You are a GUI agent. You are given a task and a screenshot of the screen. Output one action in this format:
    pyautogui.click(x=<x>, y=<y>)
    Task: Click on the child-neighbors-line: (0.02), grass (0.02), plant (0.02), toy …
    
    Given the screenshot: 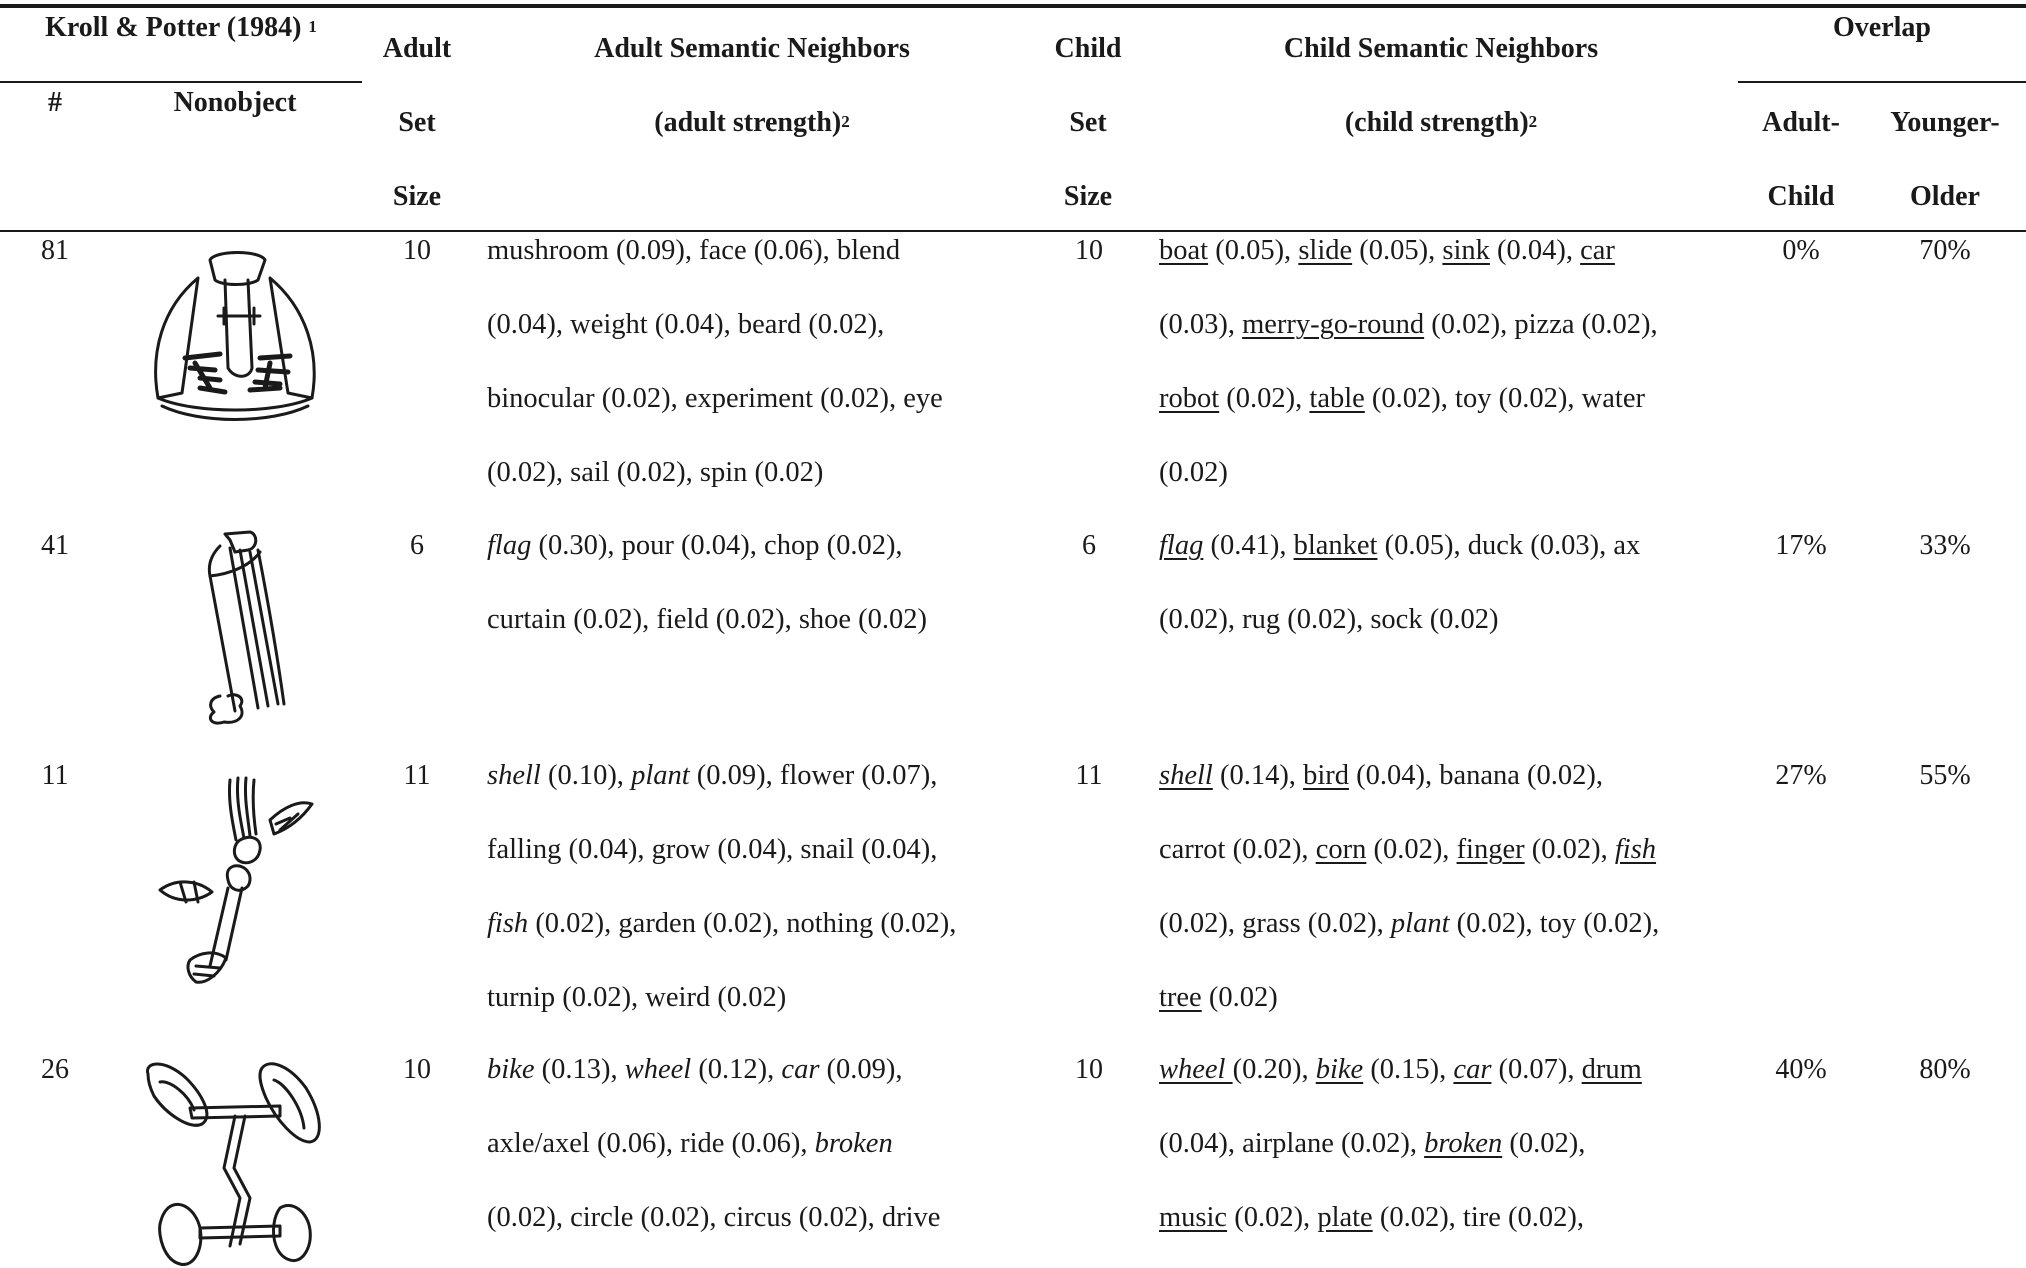 What is the action you would take?
    pyautogui.click(x=1409, y=923)
    